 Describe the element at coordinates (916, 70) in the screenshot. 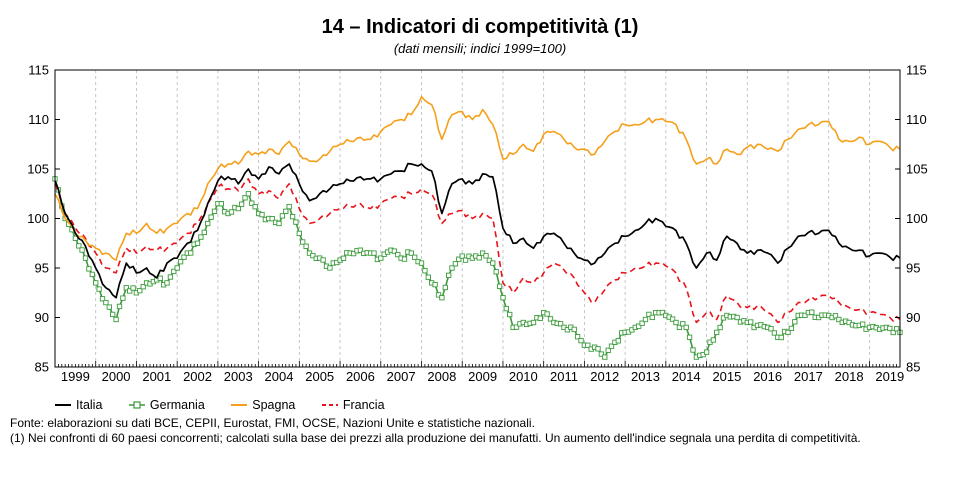

I see `y-tick-label-right: 115` at that location.